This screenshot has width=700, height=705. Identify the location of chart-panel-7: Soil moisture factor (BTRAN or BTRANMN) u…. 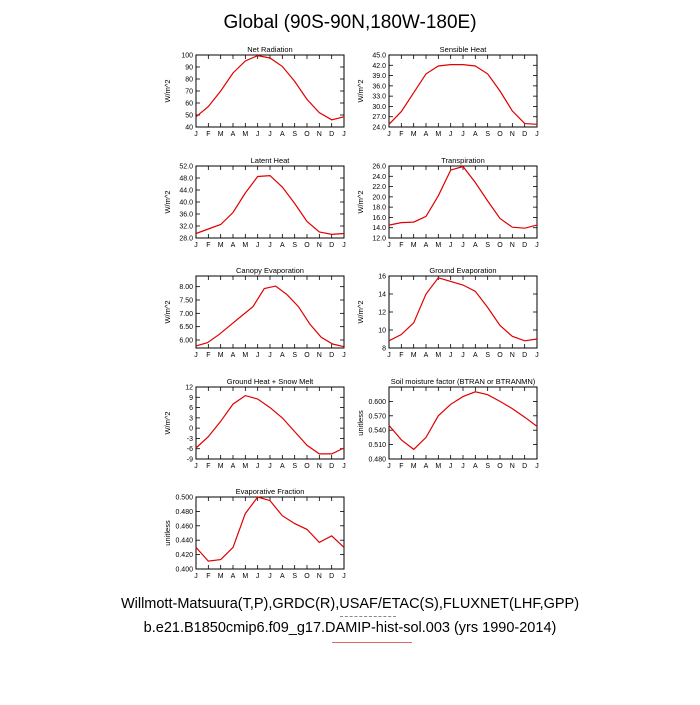
(447, 423).